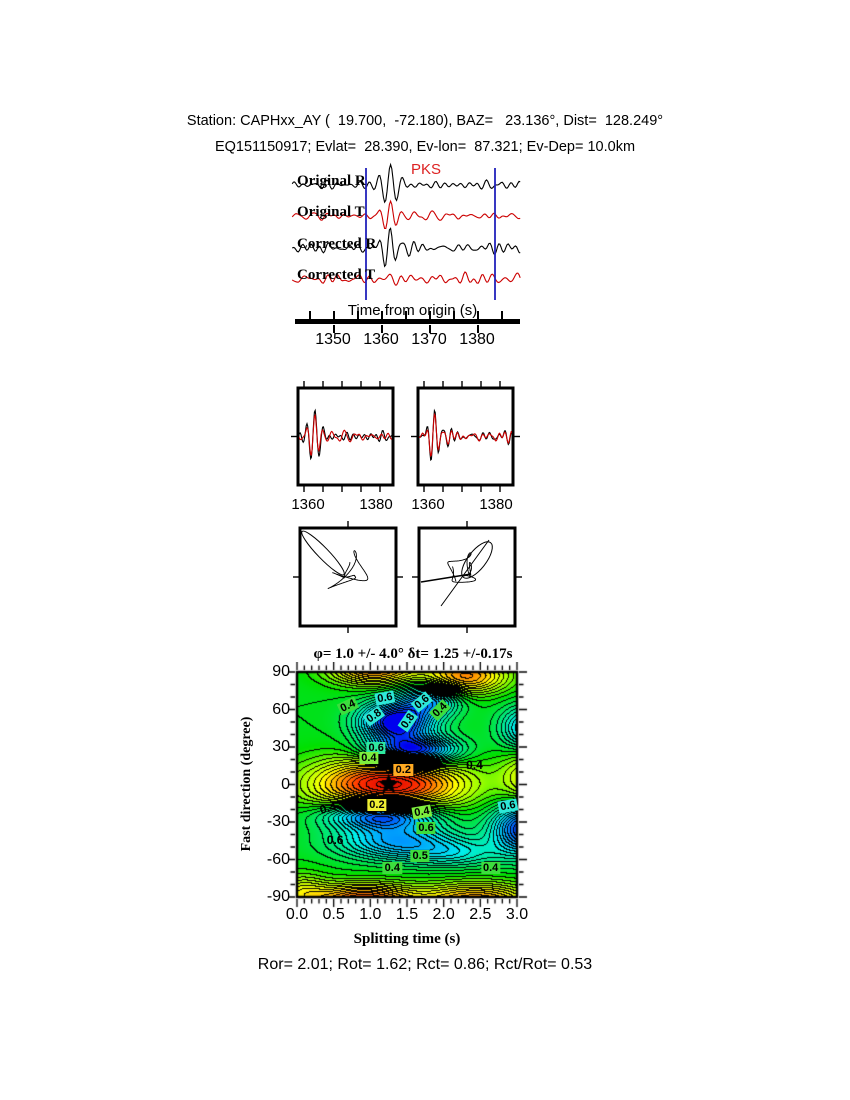  What do you see at coordinates (281, 671) in the screenshot?
I see `contour-y-tick-label: 90` at bounding box center [281, 671].